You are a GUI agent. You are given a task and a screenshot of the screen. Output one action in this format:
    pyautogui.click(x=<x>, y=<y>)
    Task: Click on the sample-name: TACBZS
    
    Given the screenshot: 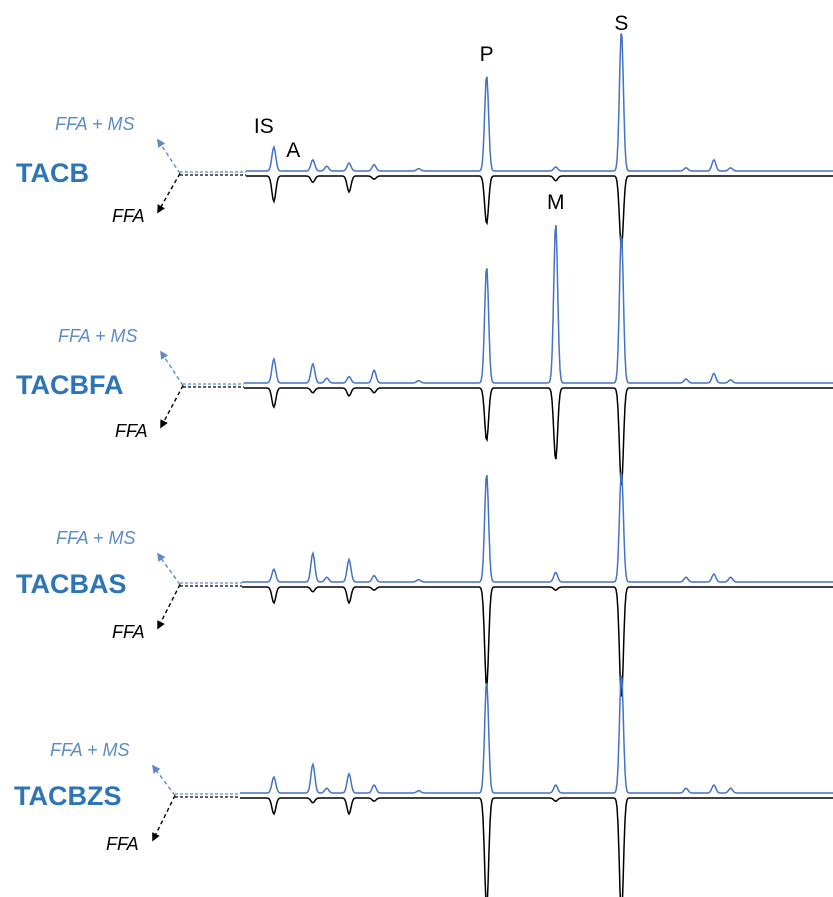 What is the action you would take?
    pyautogui.click(x=68, y=796)
    